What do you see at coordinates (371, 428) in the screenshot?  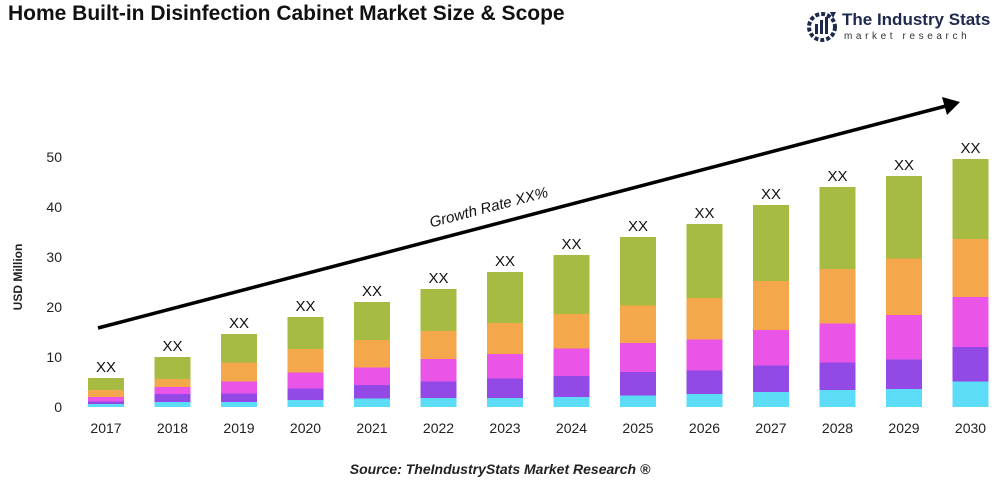 I see `x-tick-label: 2021` at bounding box center [371, 428].